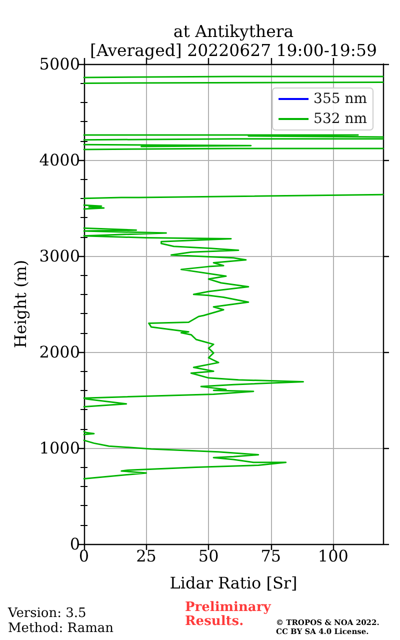 This screenshot has height=640, width=400. Describe the element at coordinates (59, 352) in the screenshot. I see `y-tick-label: 2000` at that location.